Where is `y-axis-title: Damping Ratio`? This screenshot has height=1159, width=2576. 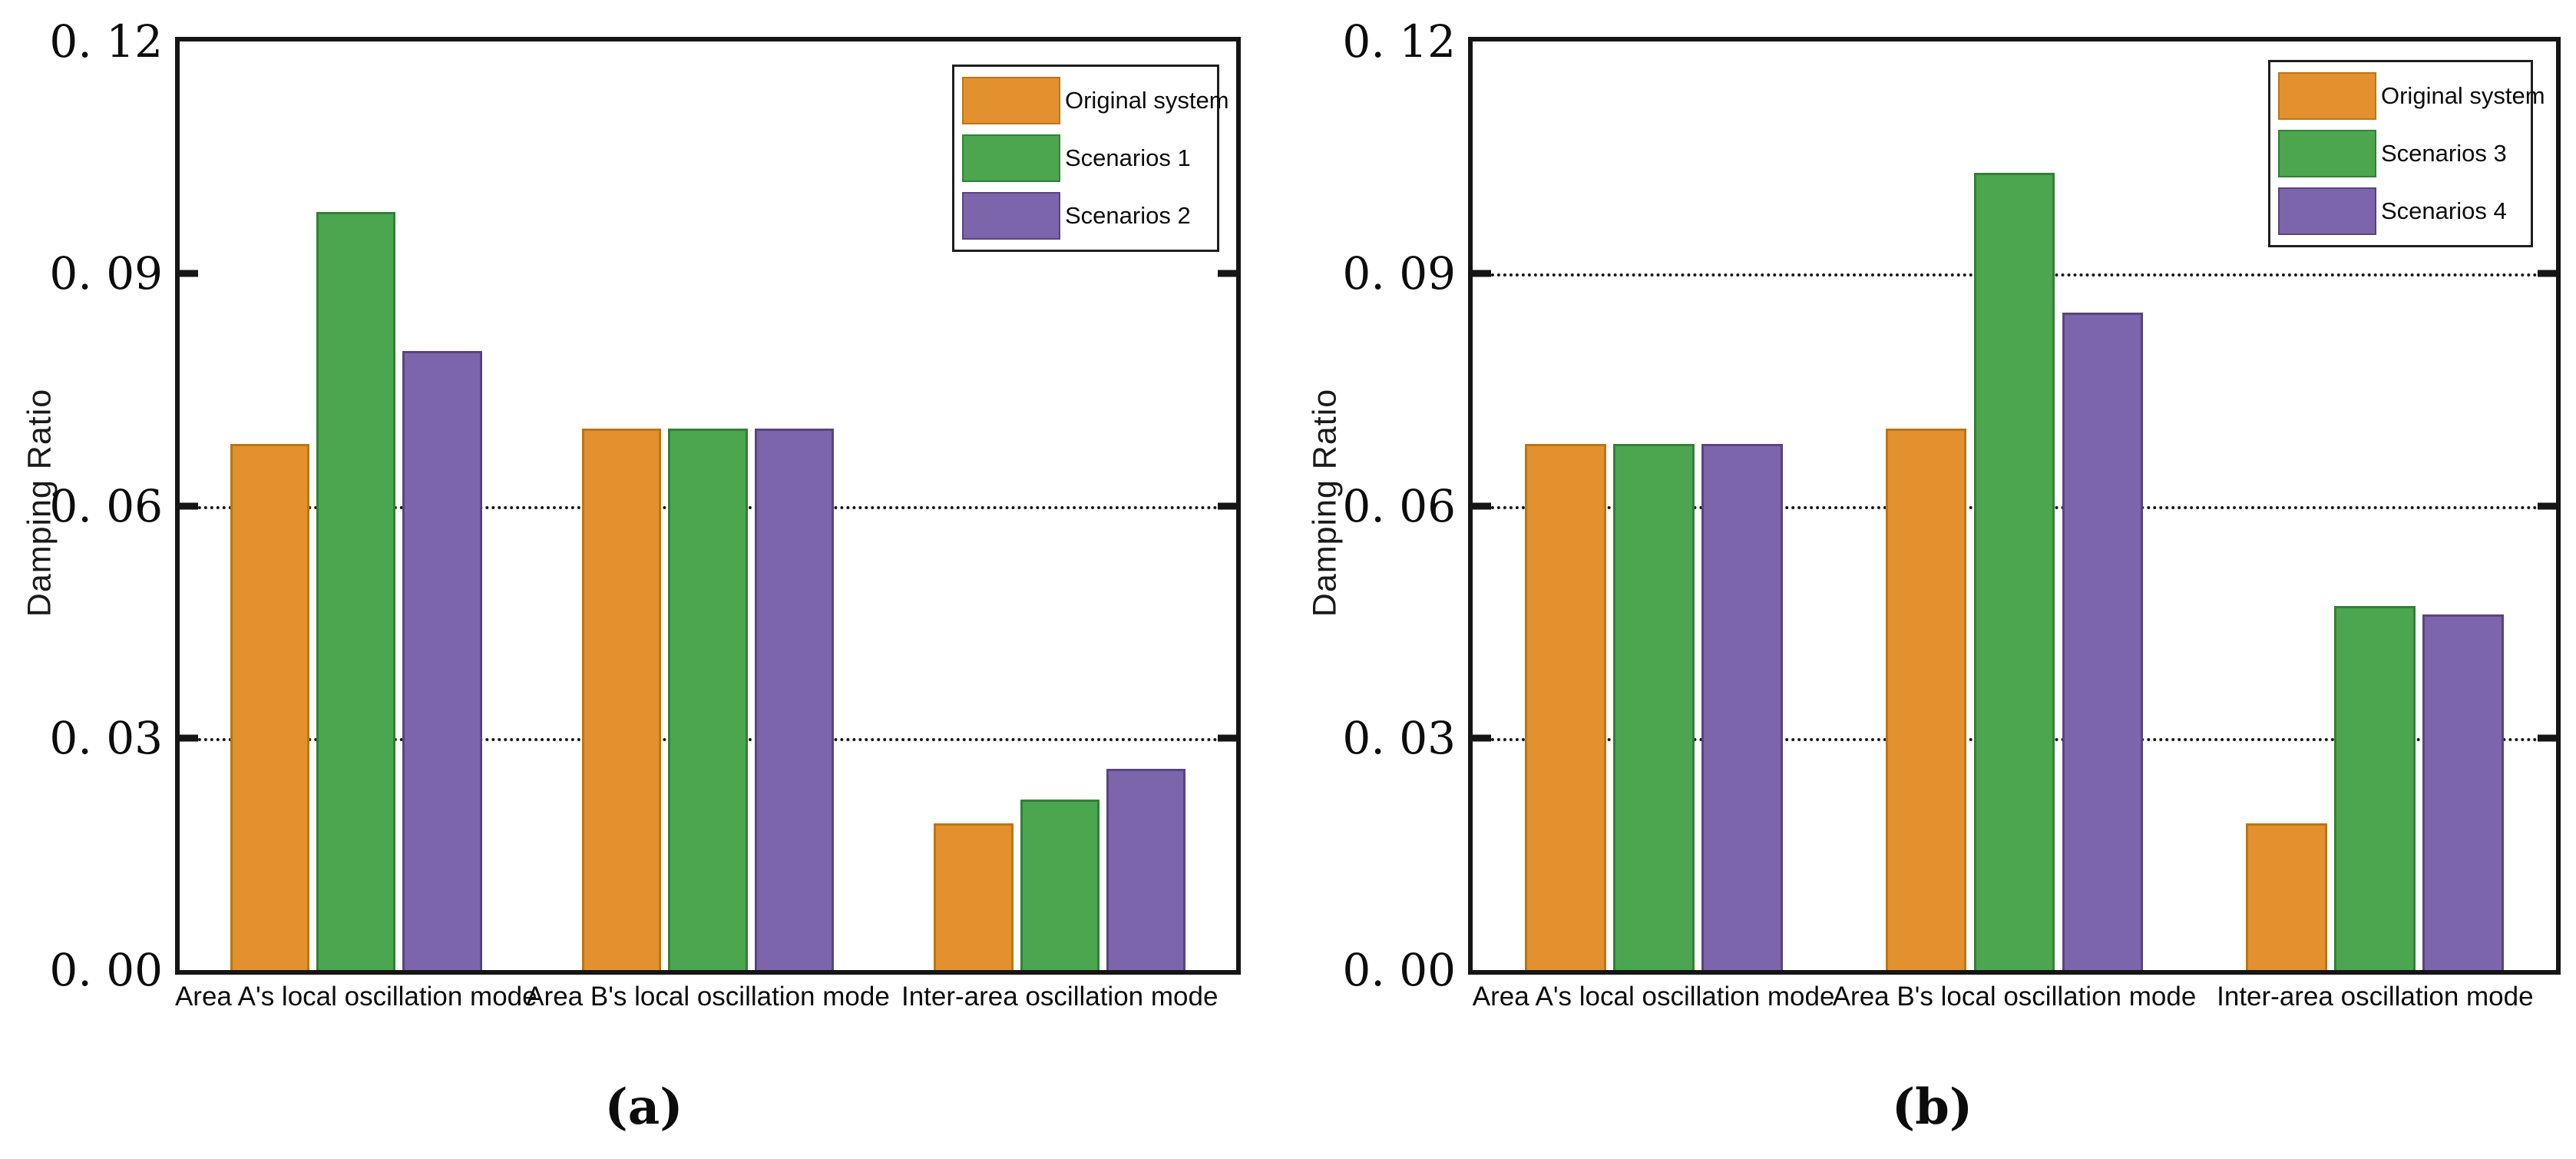 y-axis-title: Damping Ratio is located at coordinates (1325, 503).